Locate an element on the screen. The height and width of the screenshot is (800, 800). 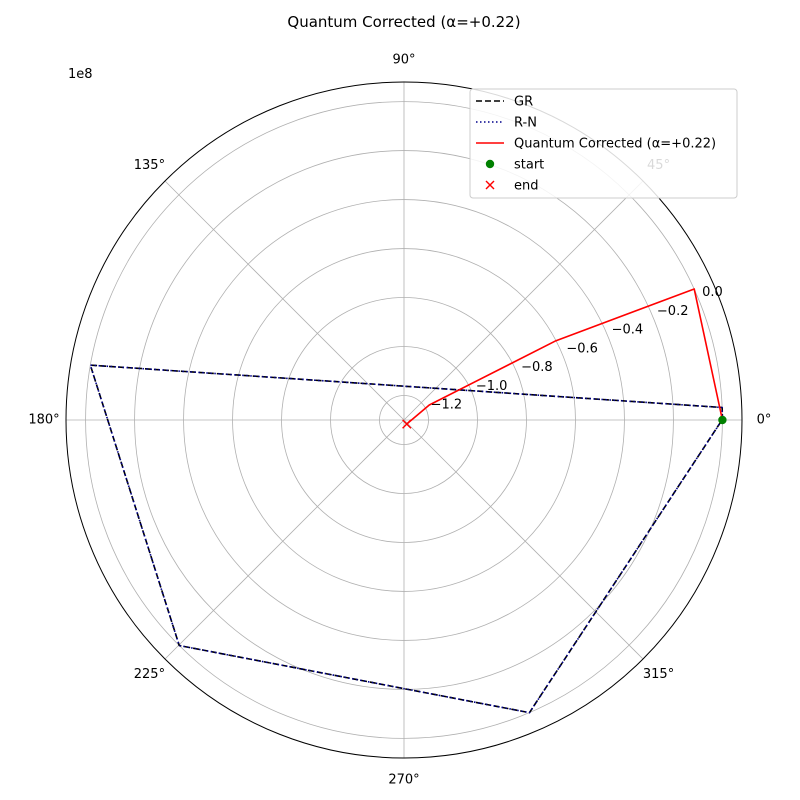
marker-x-stroke is located at coordinates (407, 424).